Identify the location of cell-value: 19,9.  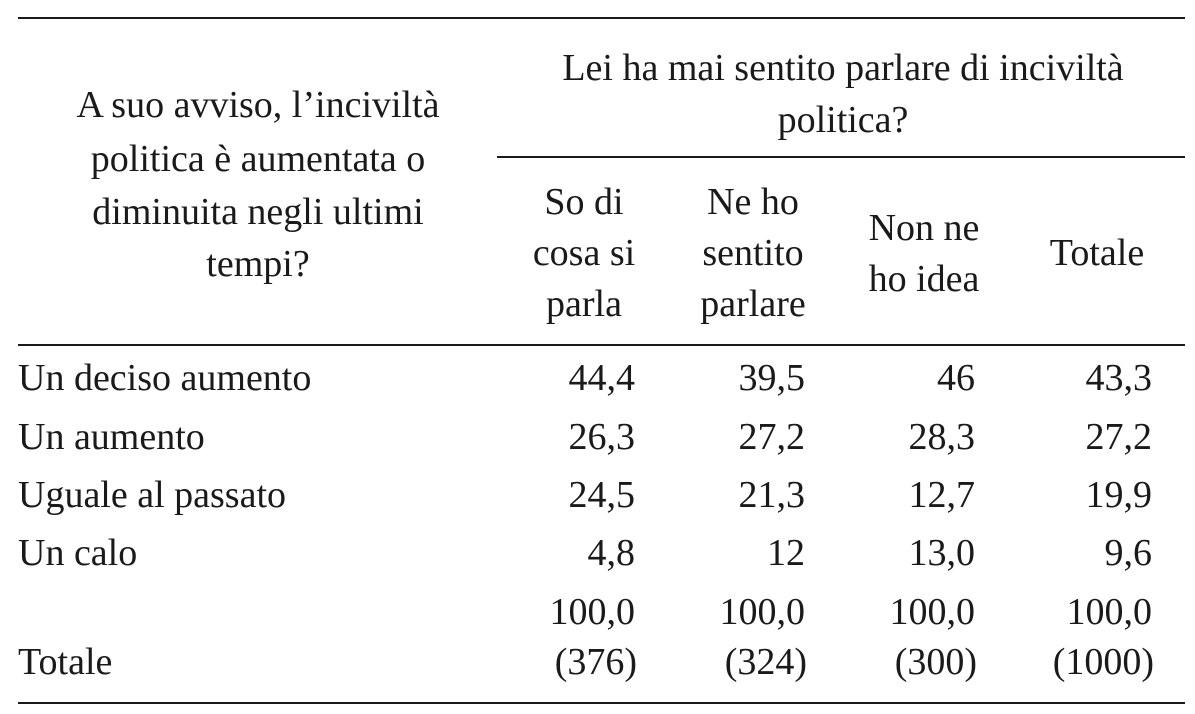
(1119, 495).